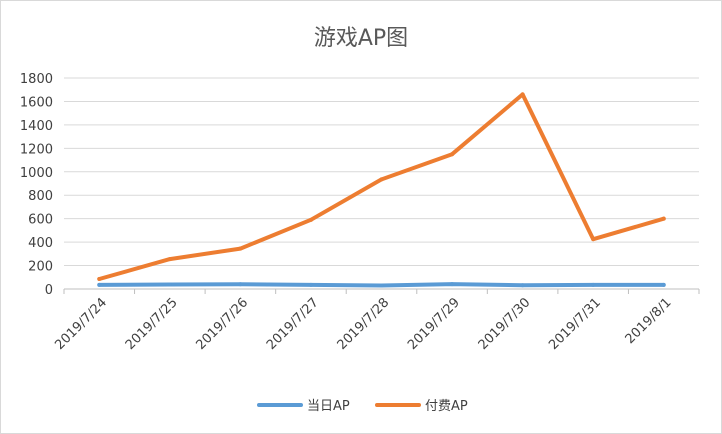 The image size is (722, 434). What do you see at coordinates (36, 185) in the screenshot?
I see `y-axis: 0 200 400 600 800 1000 1200 1400 1600 1800` at bounding box center [36, 185].